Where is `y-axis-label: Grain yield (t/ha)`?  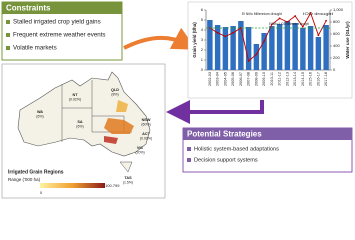
y-axis-label: Grain yield (t/ha) is located at coordinates (194, 40).